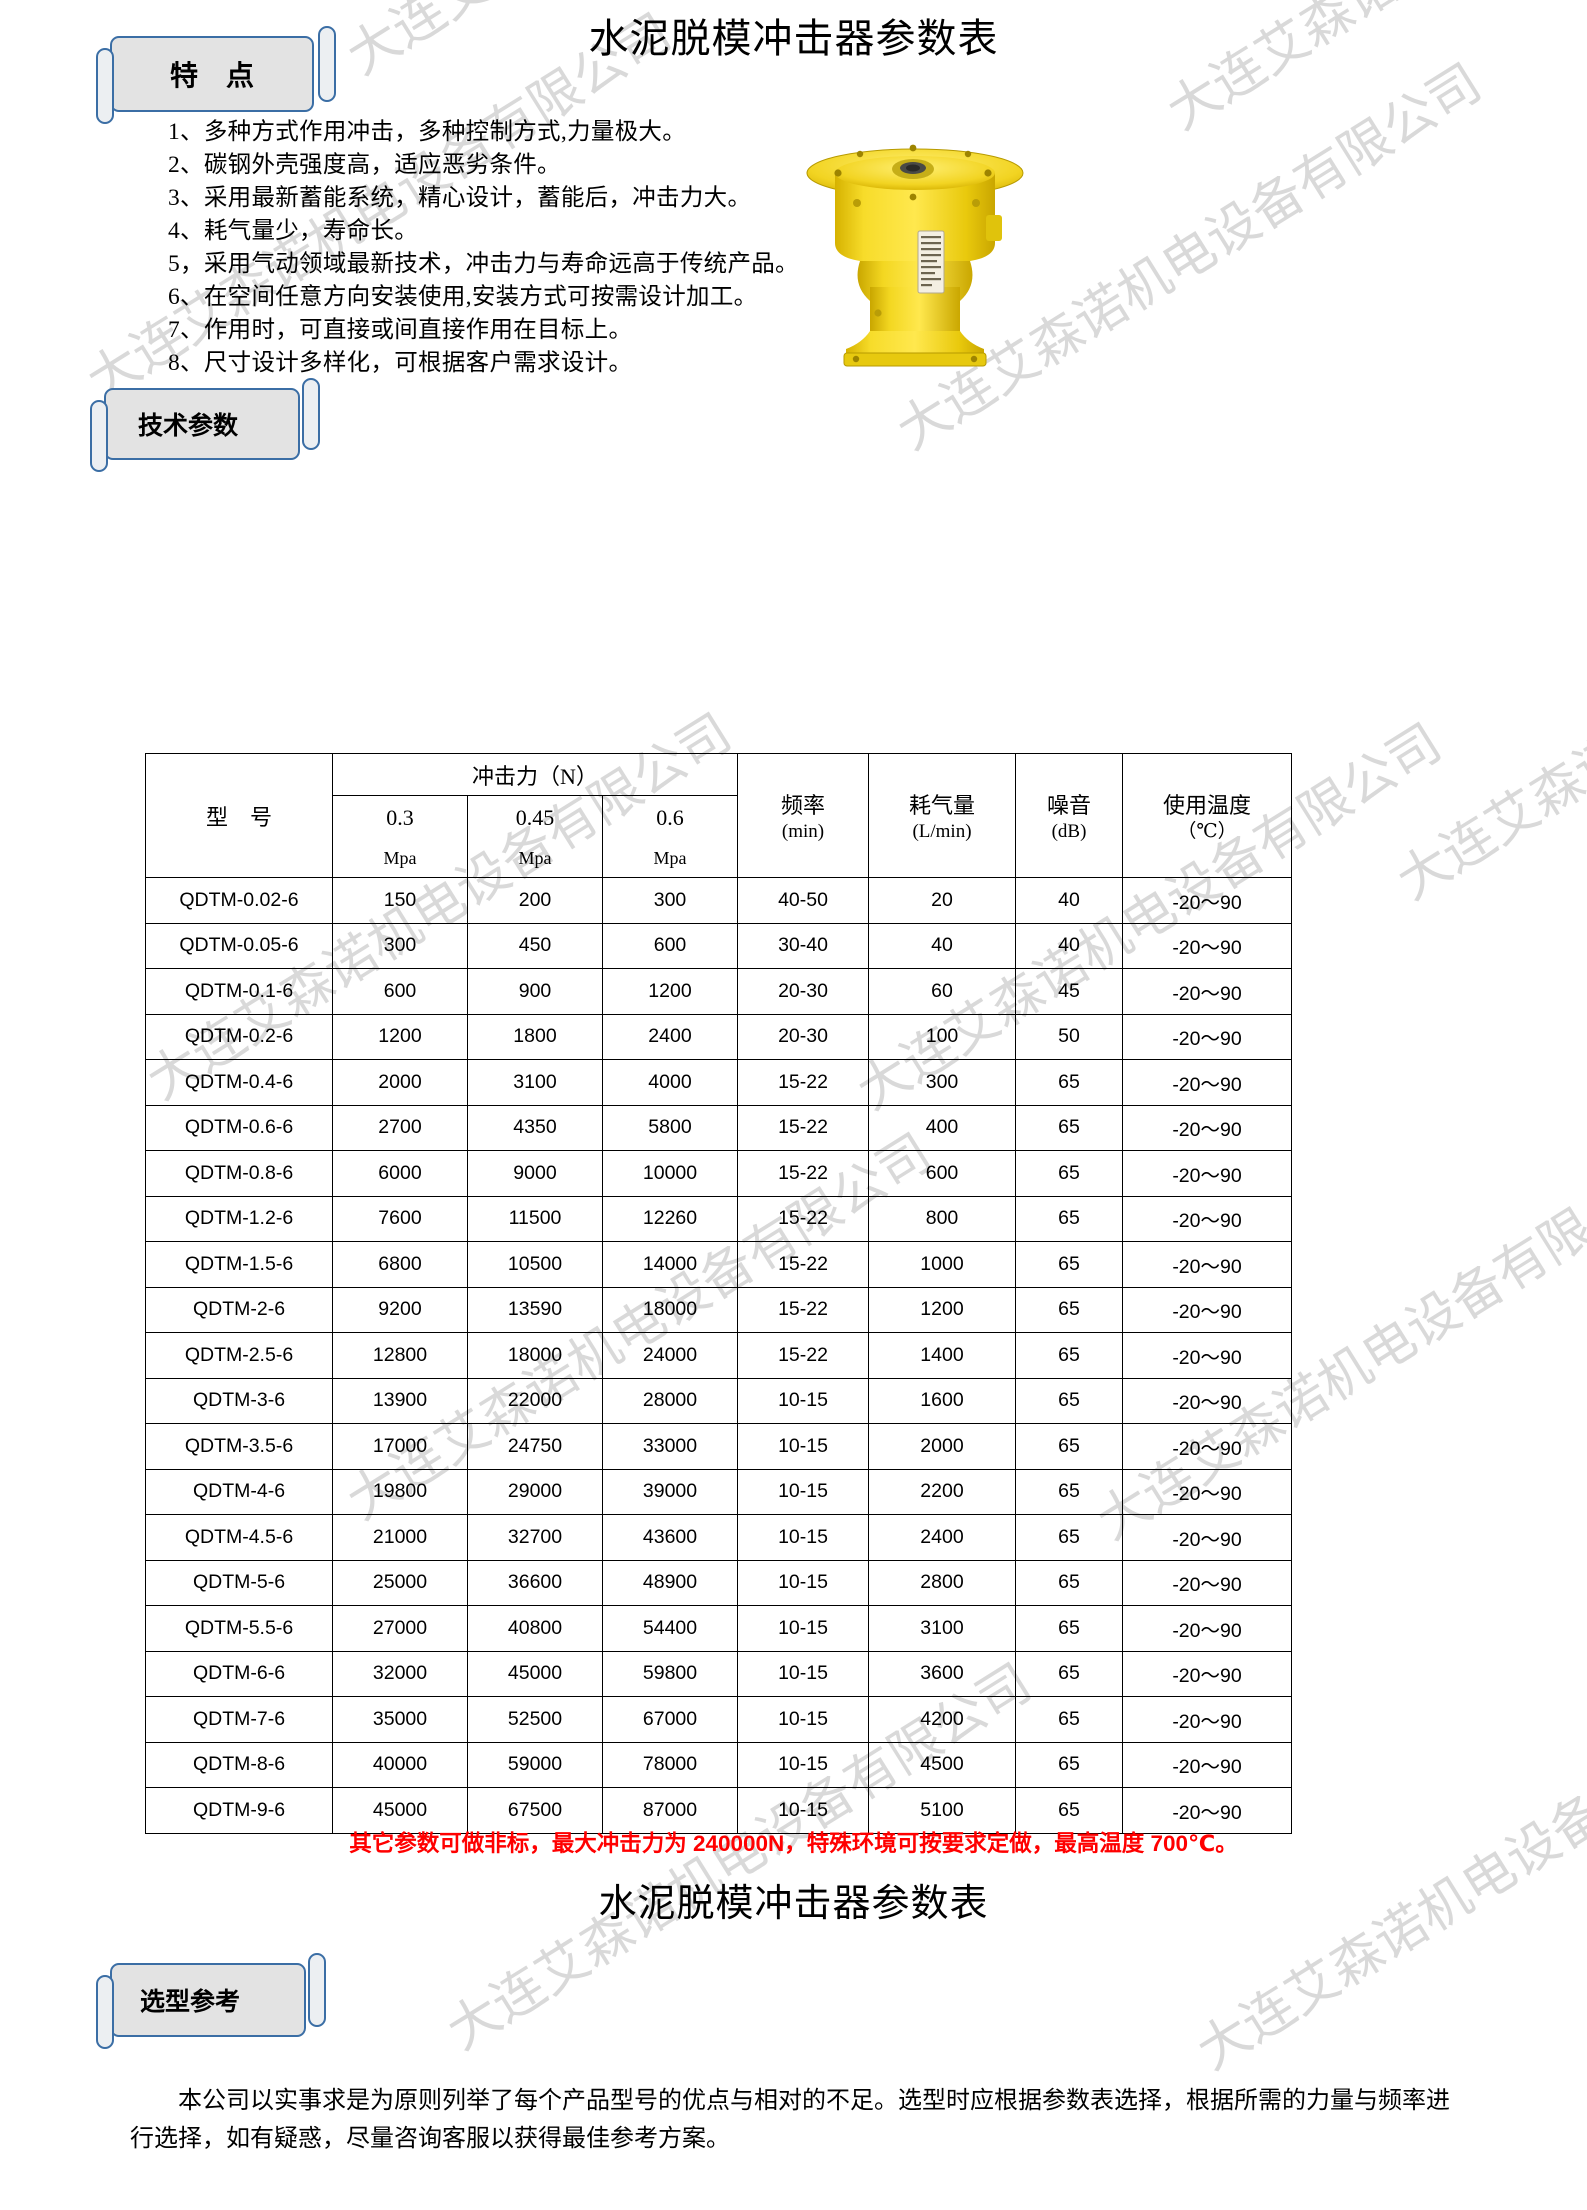  What do you see at coordinates (400, 1764) in the screenshot?
I see `cell-f03: 40000` at bounding box center [400, 1764].